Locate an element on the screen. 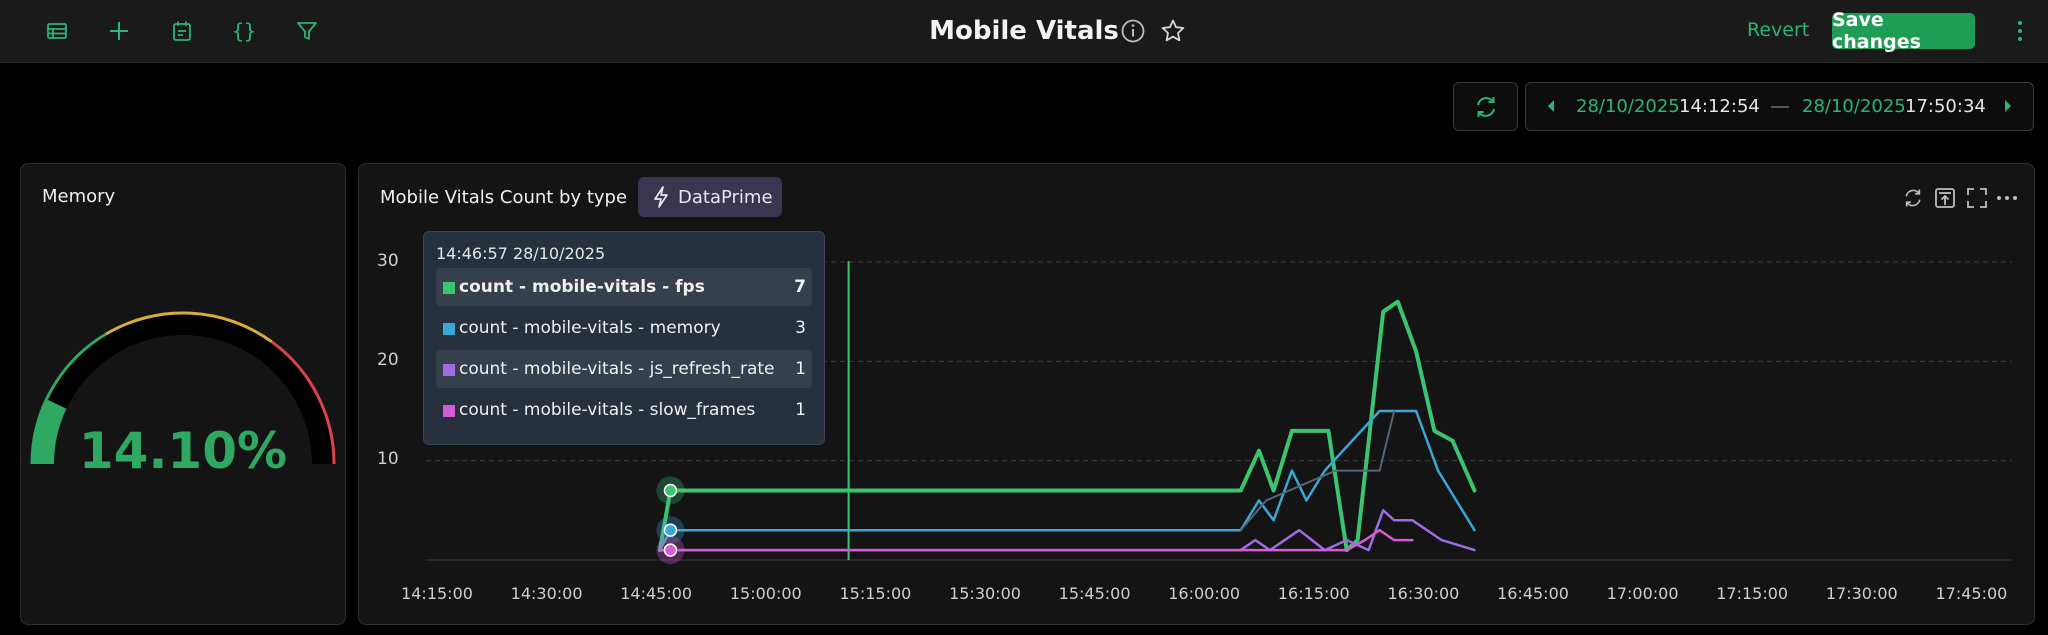 The image size is (2048, 635). dataprime-badge: DataPrime is located at coordinates (710, 197).